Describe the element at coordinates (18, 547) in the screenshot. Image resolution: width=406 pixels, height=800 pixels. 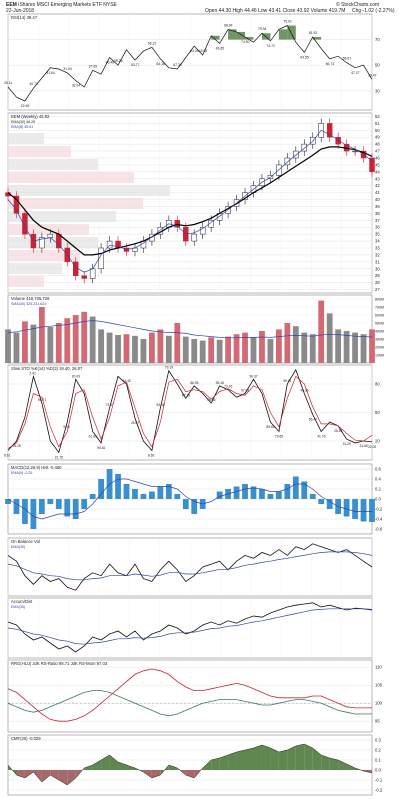
I see `obv-legend: EMA(30)` at that location.